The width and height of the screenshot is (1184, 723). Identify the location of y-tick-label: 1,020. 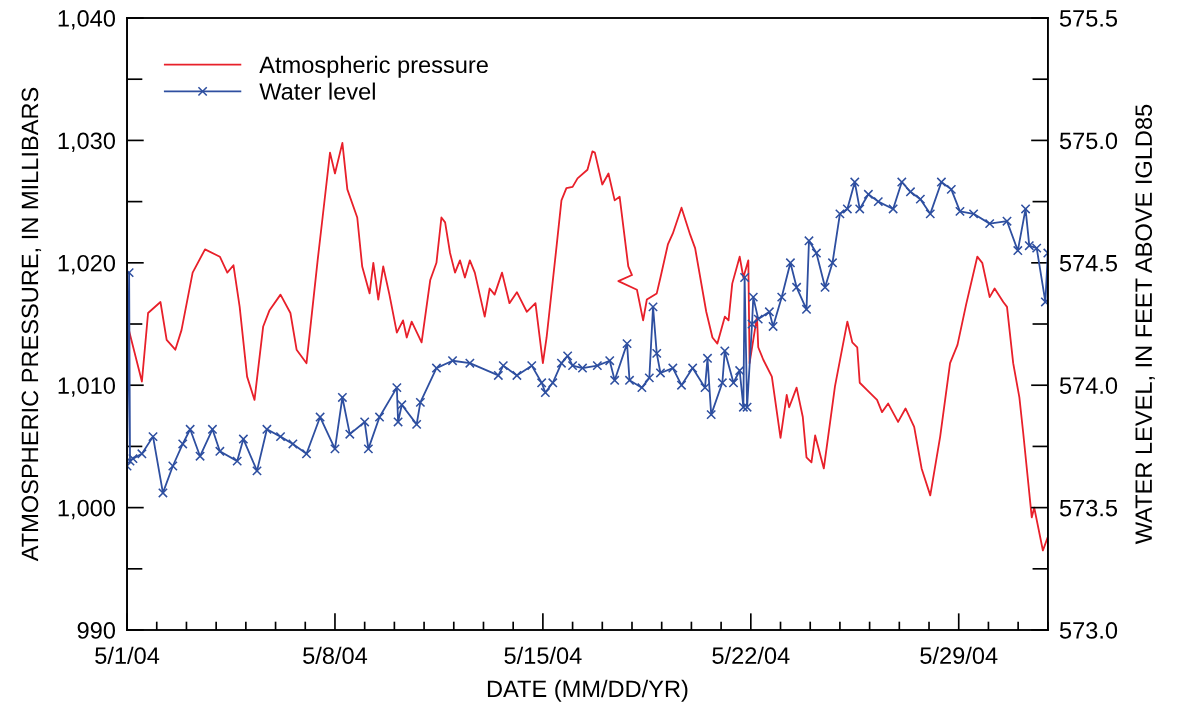
(87, 264).